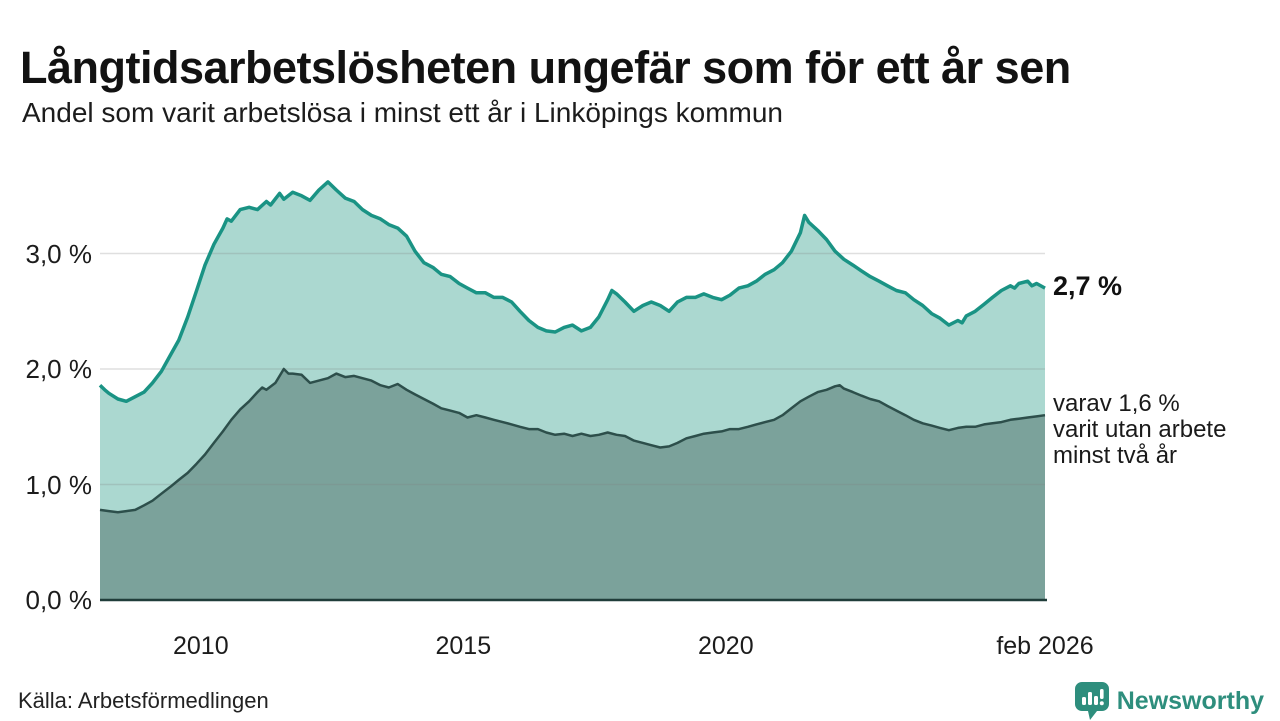  I want to click on source-credit: Källa: Arbetsförmedlingen, so click(143, 700).